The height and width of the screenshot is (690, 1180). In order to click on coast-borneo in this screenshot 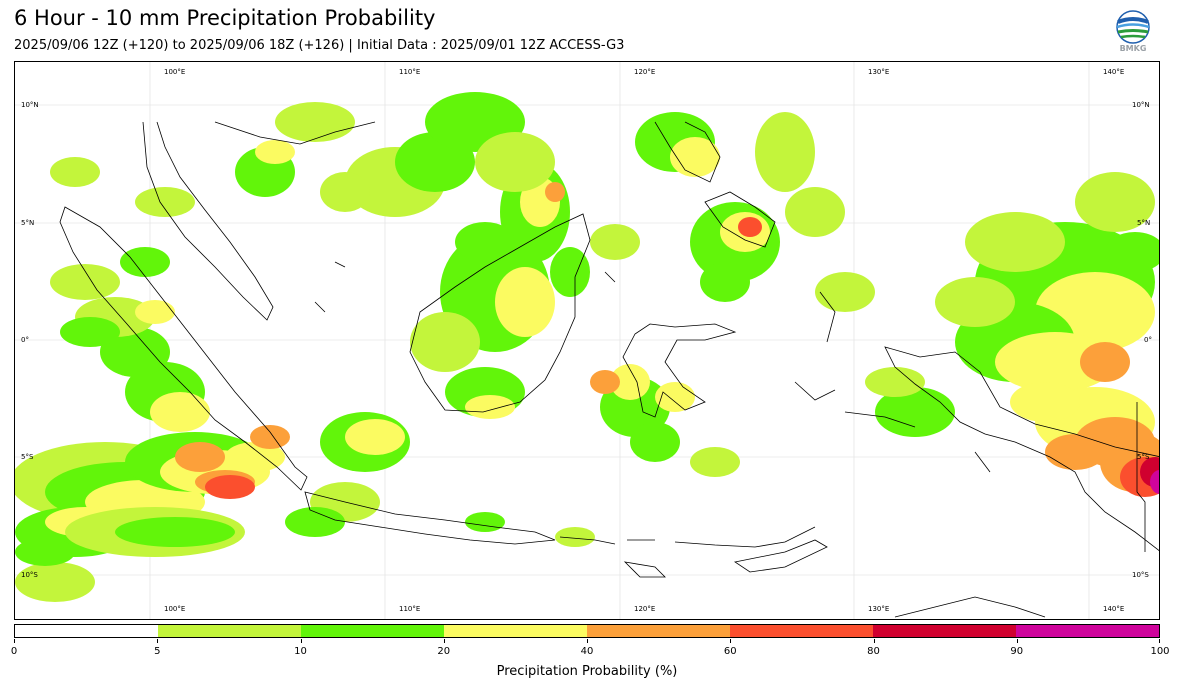, I will do `click(500, 313)`.